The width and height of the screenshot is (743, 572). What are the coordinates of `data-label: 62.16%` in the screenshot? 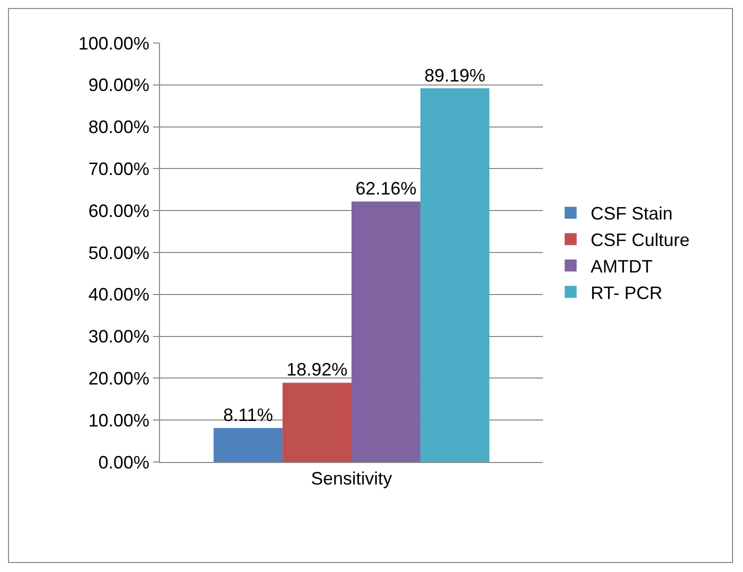 It's located at (385, 188).